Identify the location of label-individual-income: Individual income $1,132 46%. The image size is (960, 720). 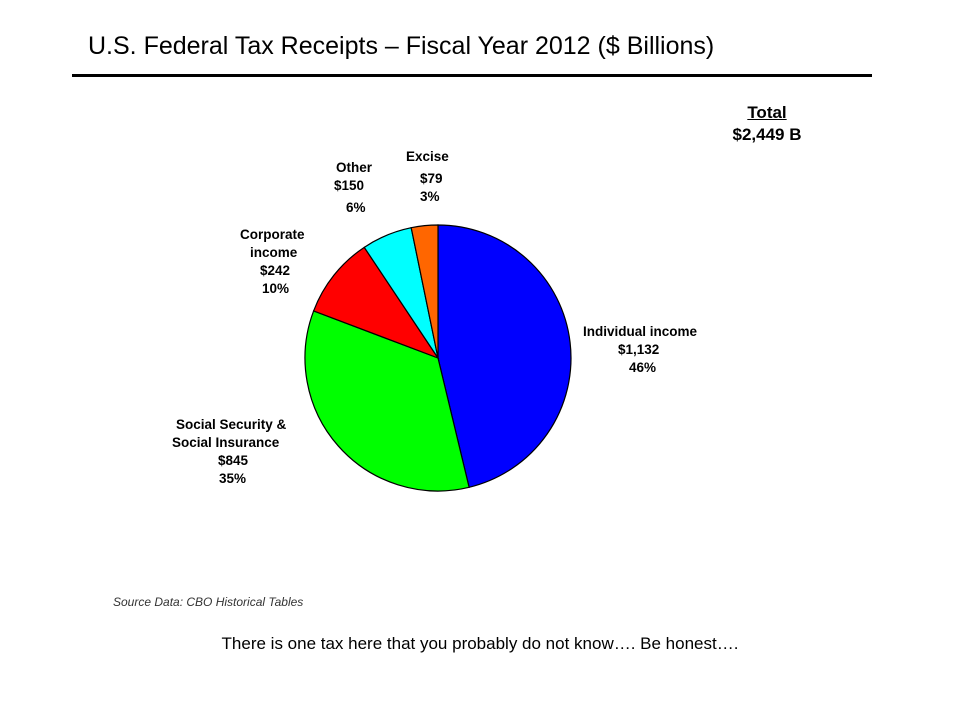
(640, 350).